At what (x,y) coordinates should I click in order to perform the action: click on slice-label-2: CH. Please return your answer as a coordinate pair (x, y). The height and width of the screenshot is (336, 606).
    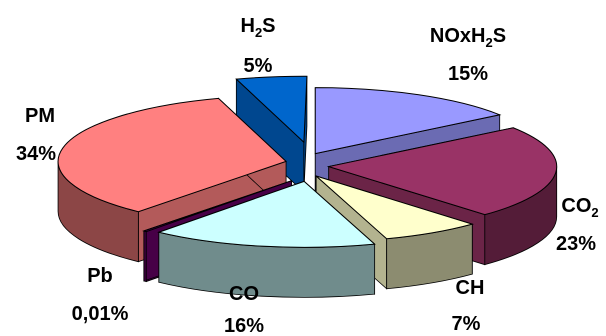
    Looking at the image, I should click on (470, 288).